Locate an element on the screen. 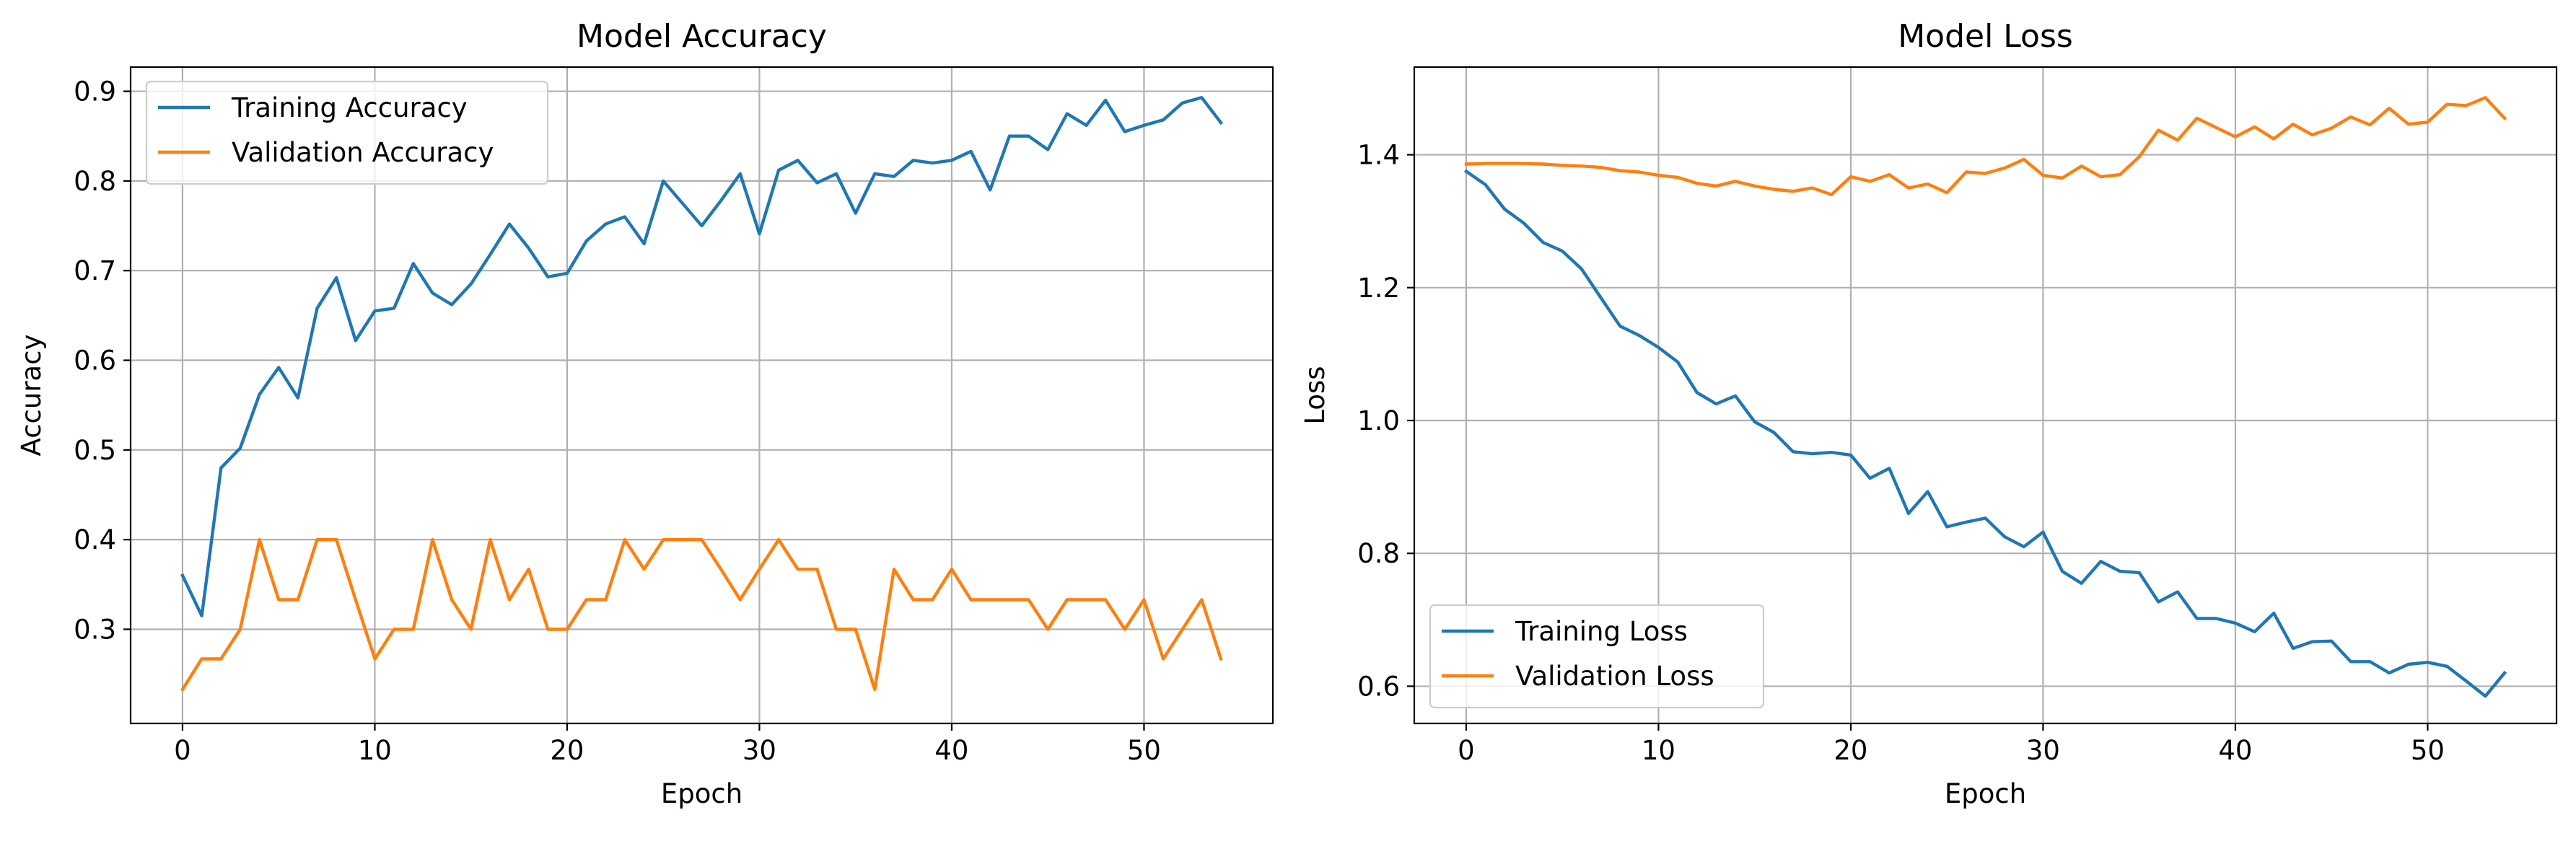 This screenshot has width=2576, height=841. y-tick-label: 0.9 is located at coordinates (95, 91).